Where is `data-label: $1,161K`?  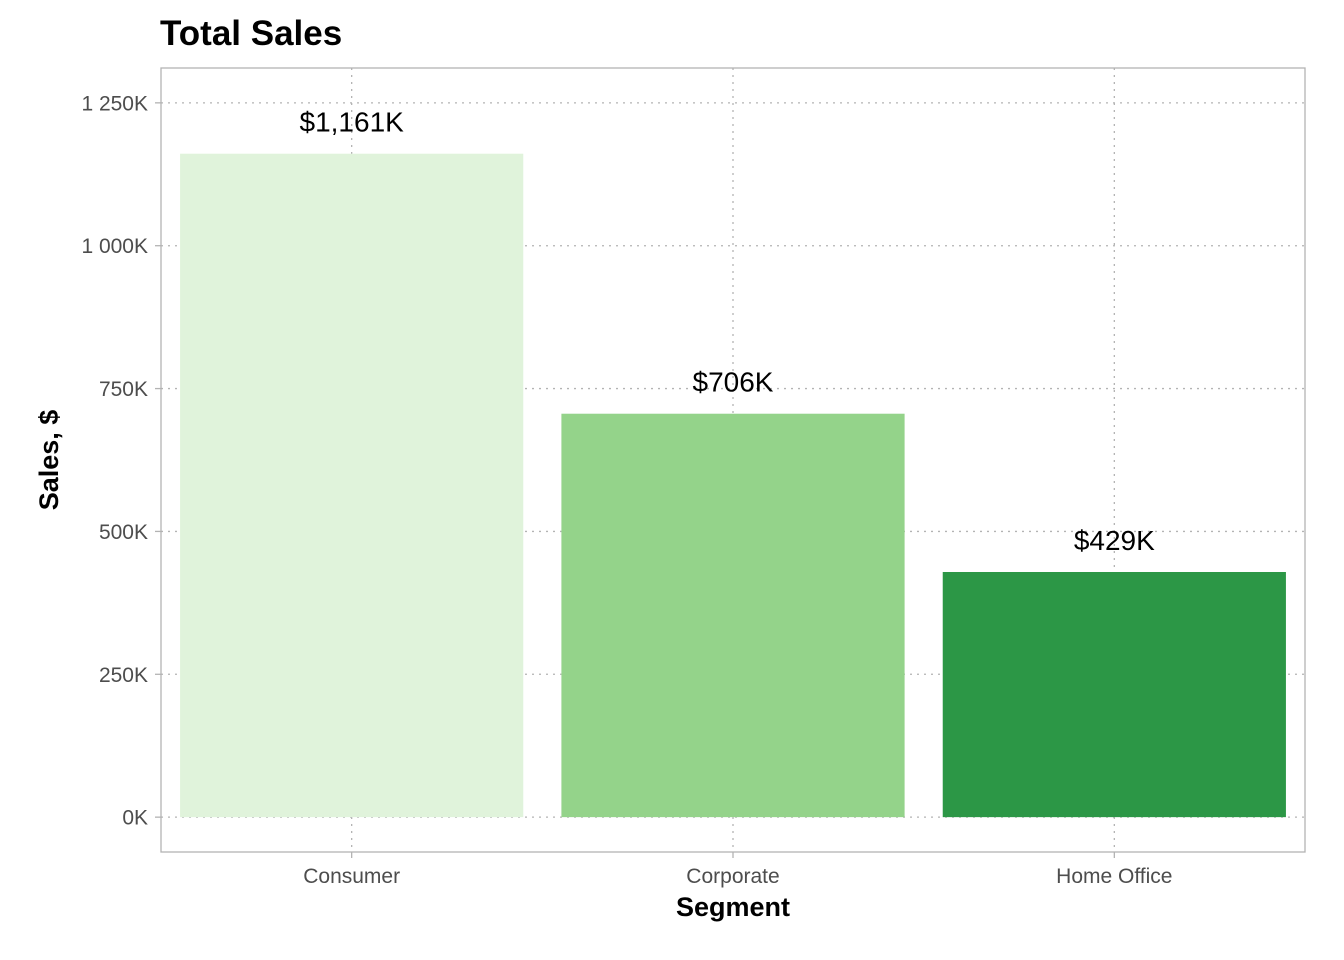 data-label: $1,161K is located at coordinates (352, 122).